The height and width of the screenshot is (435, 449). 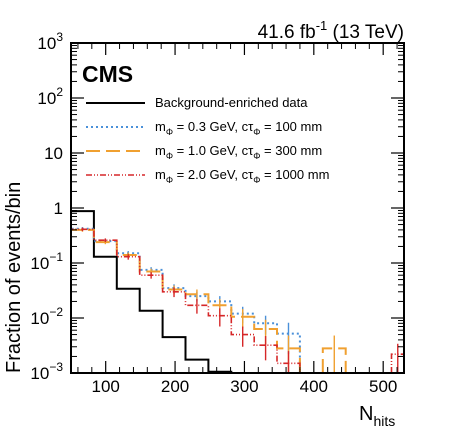 I want to click on x-axis-title: Nhits, so click(x=377, y=416).